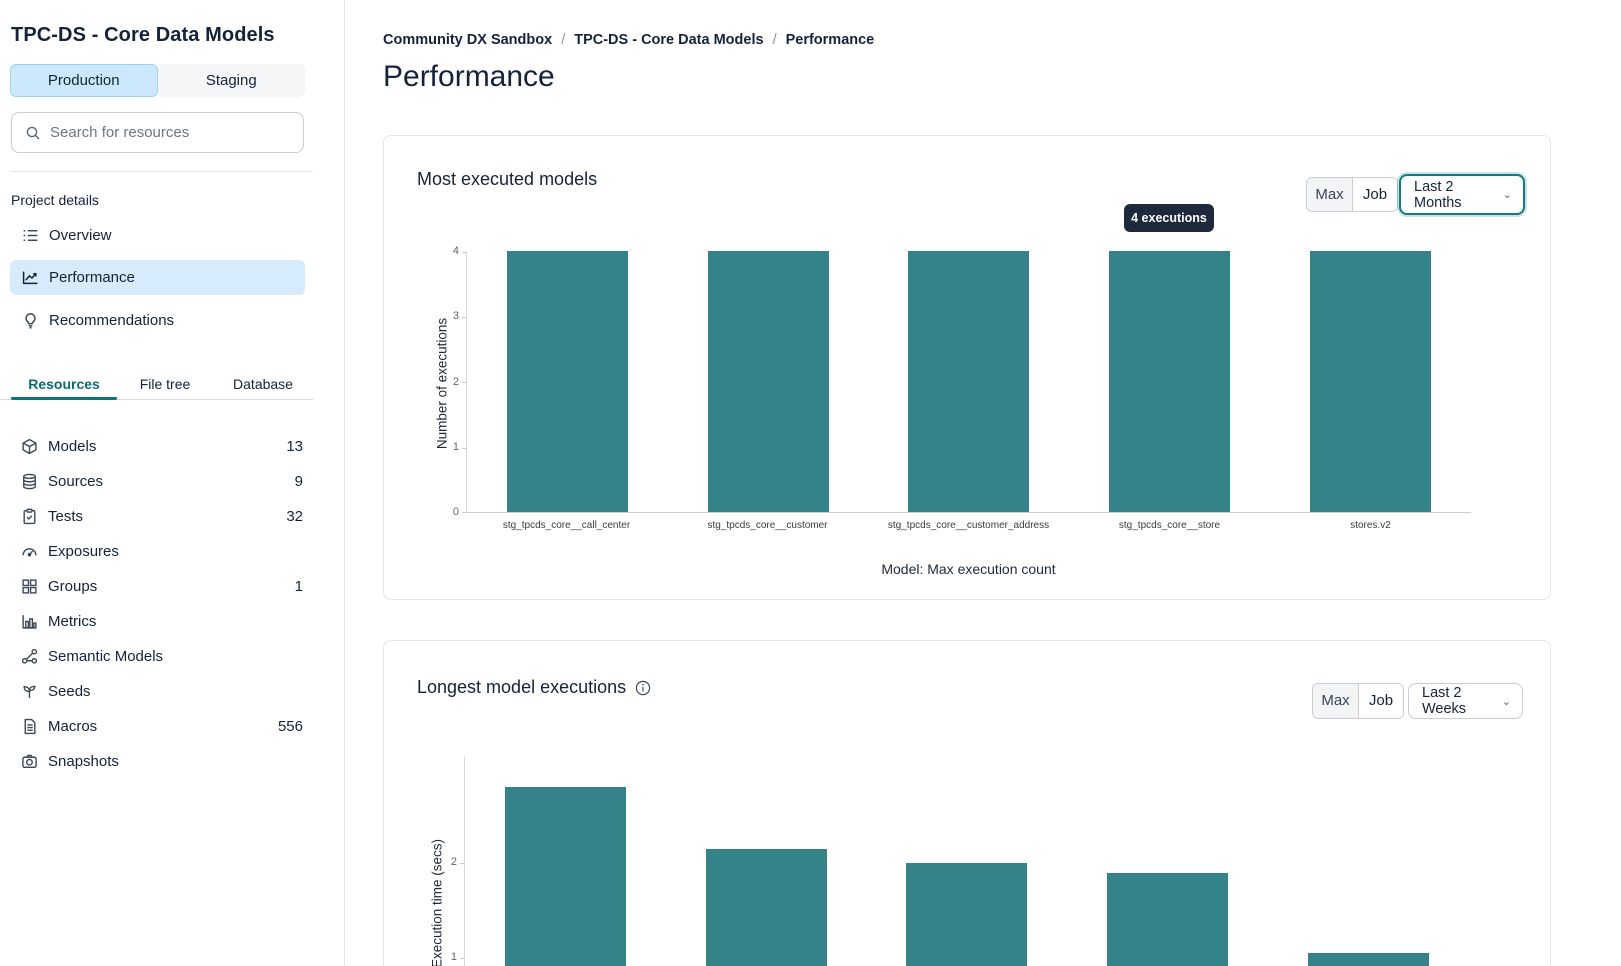 This screenshot has width=1621, height=966. What do you see at coordinates (1371, 381) in the screenshot?
I see `bar-stores-v2` at bounding box center [1371, 381].